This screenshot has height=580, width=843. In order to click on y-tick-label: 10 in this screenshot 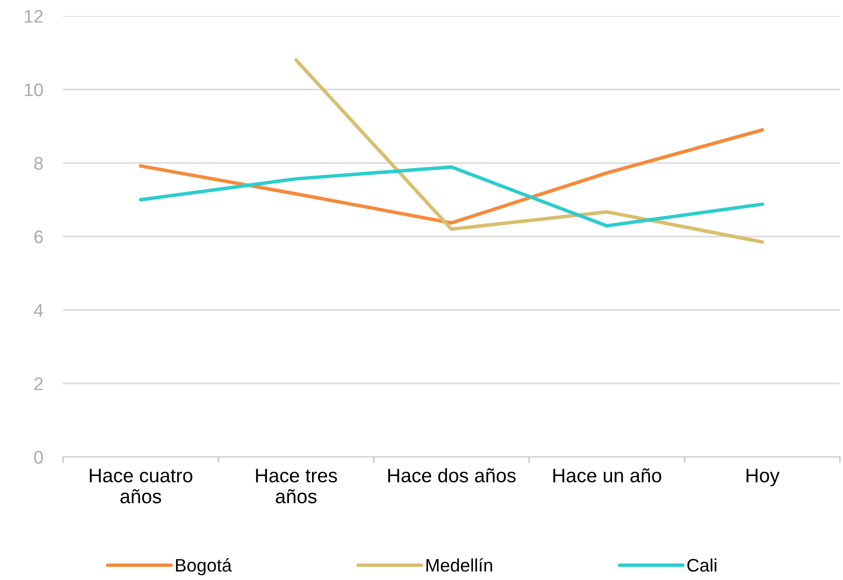, I will do `click(33, 89)`.